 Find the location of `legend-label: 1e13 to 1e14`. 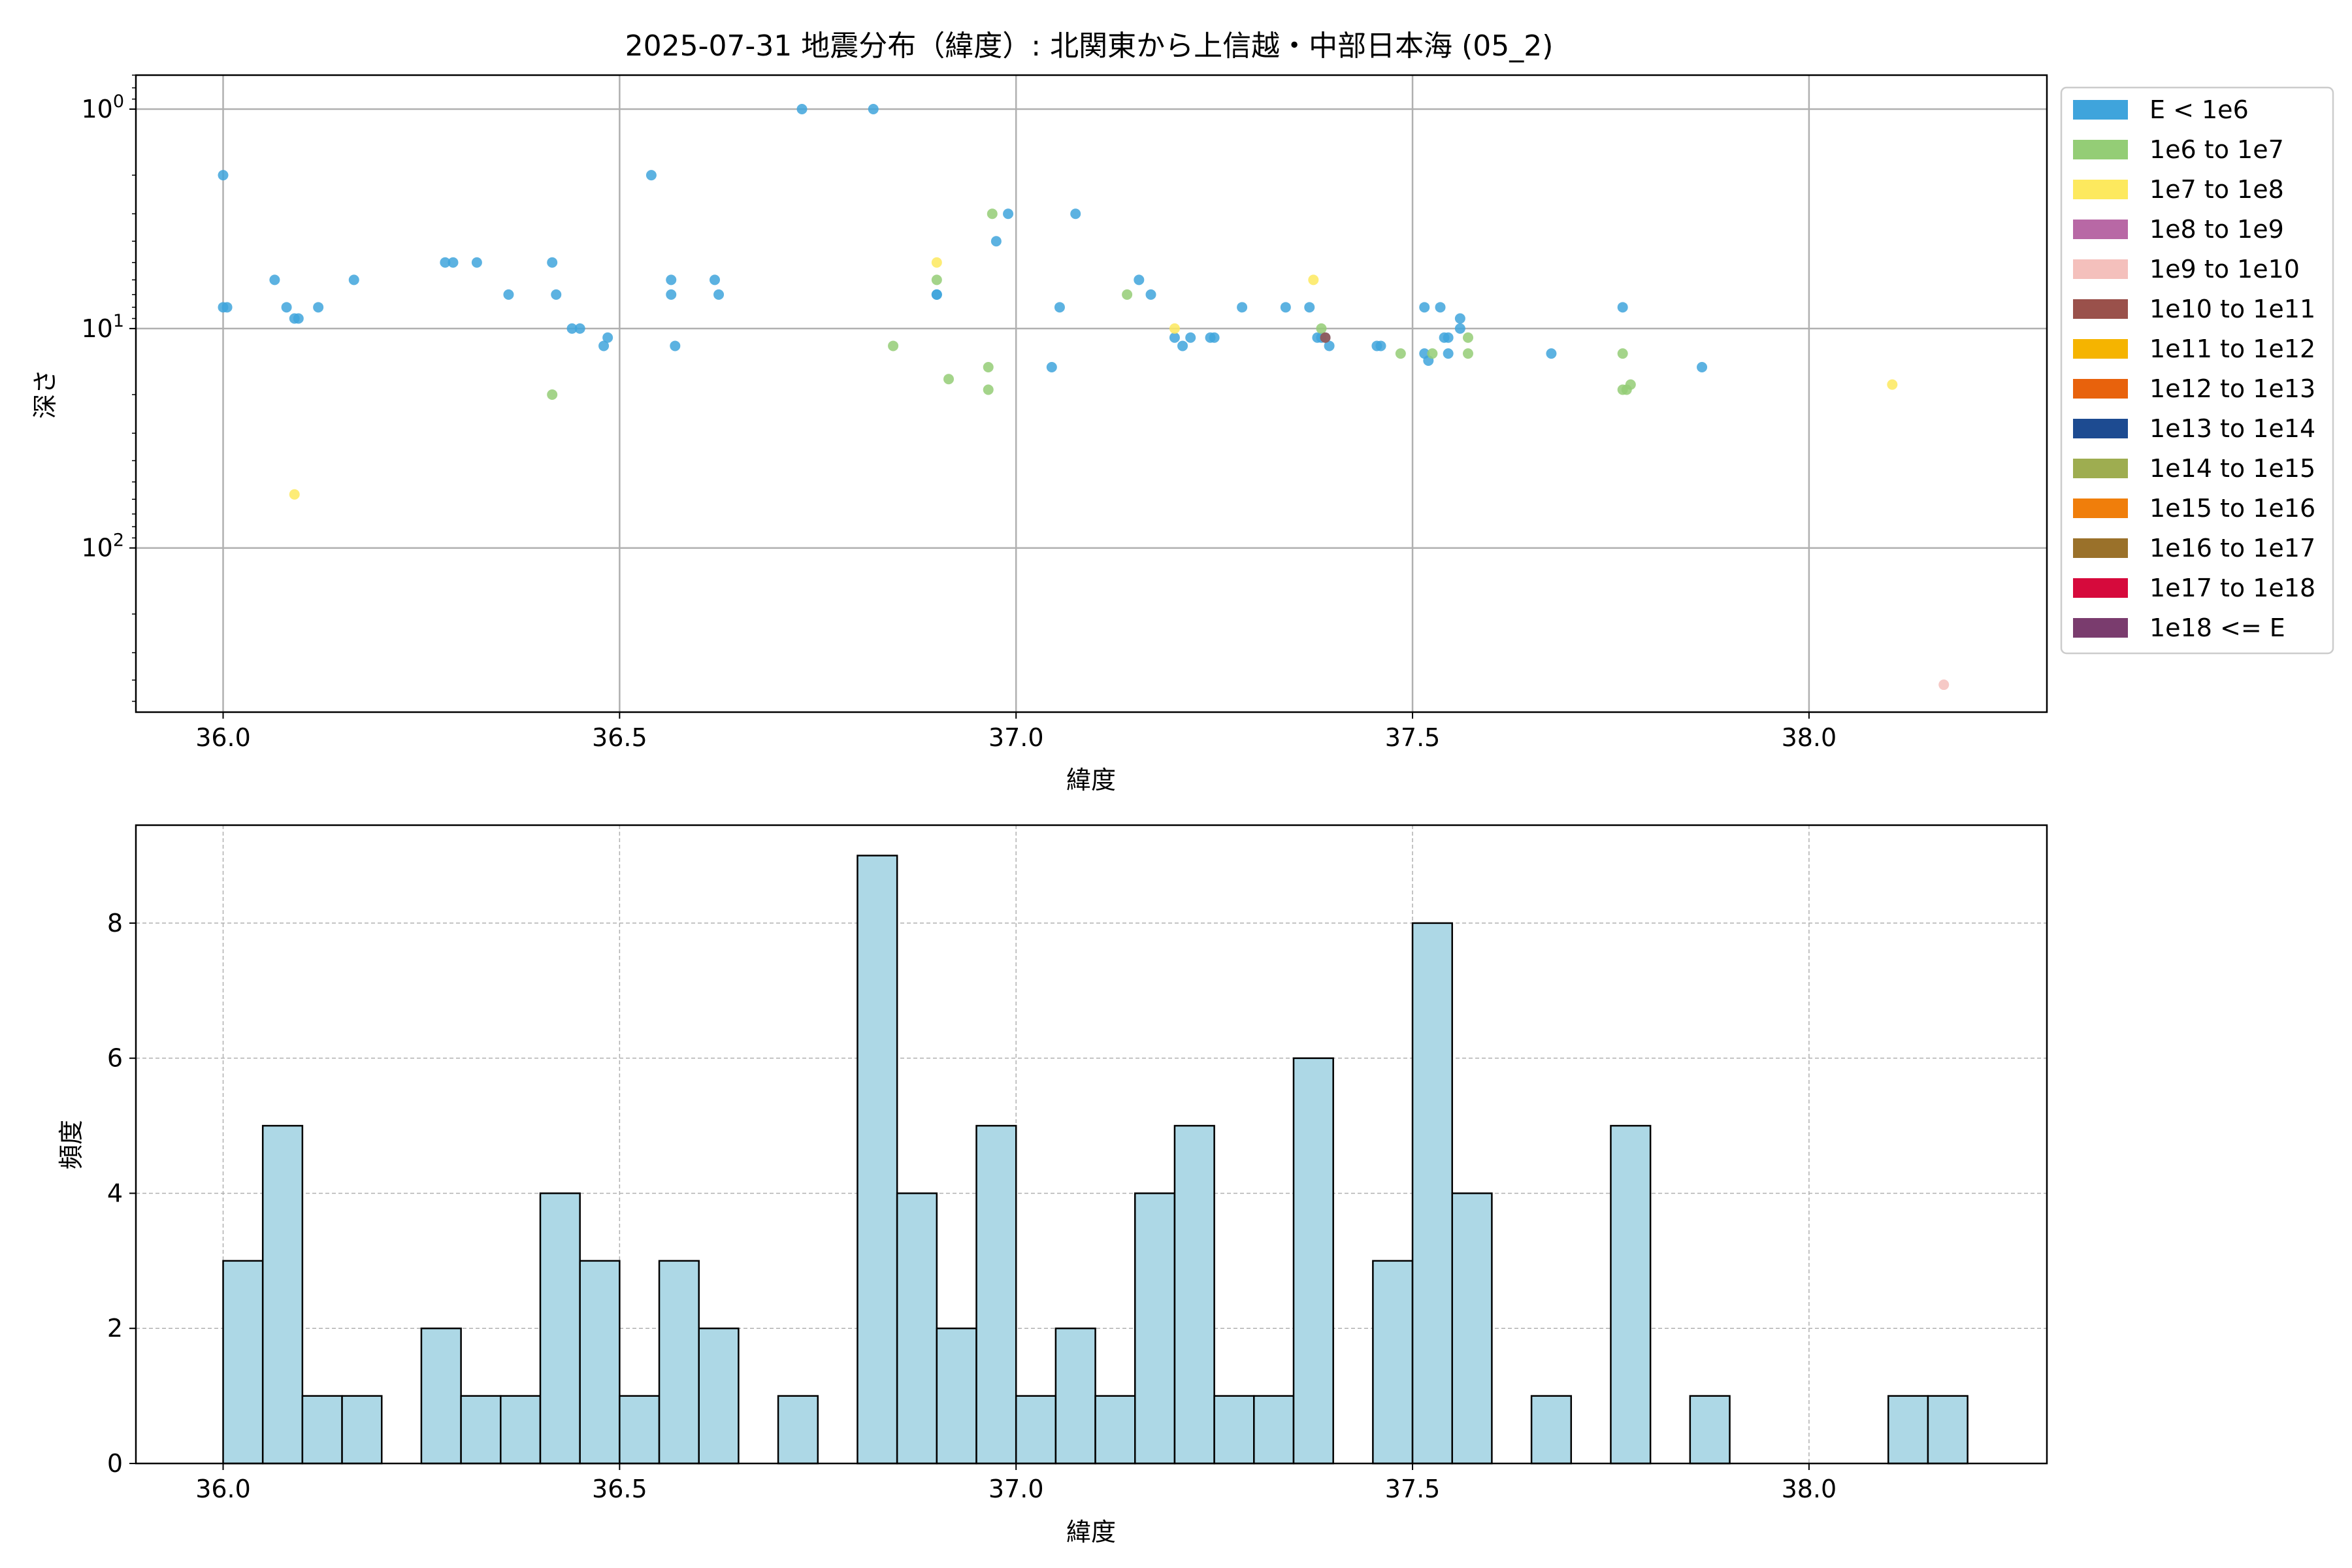

legend-label: 1e13 to 1e14 is located at coordinates (2232, 428).